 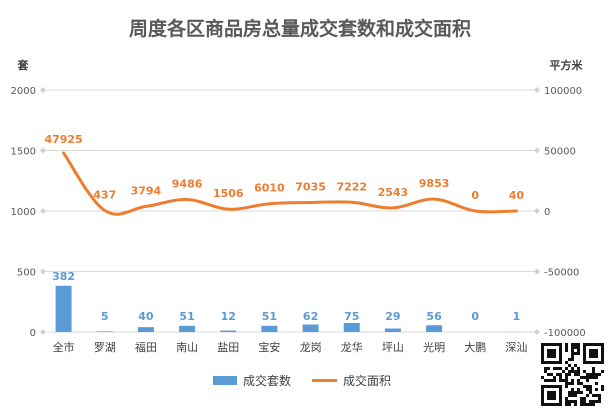 I want to click on bar-label-宝安: 51, so click(x=269, y=316).